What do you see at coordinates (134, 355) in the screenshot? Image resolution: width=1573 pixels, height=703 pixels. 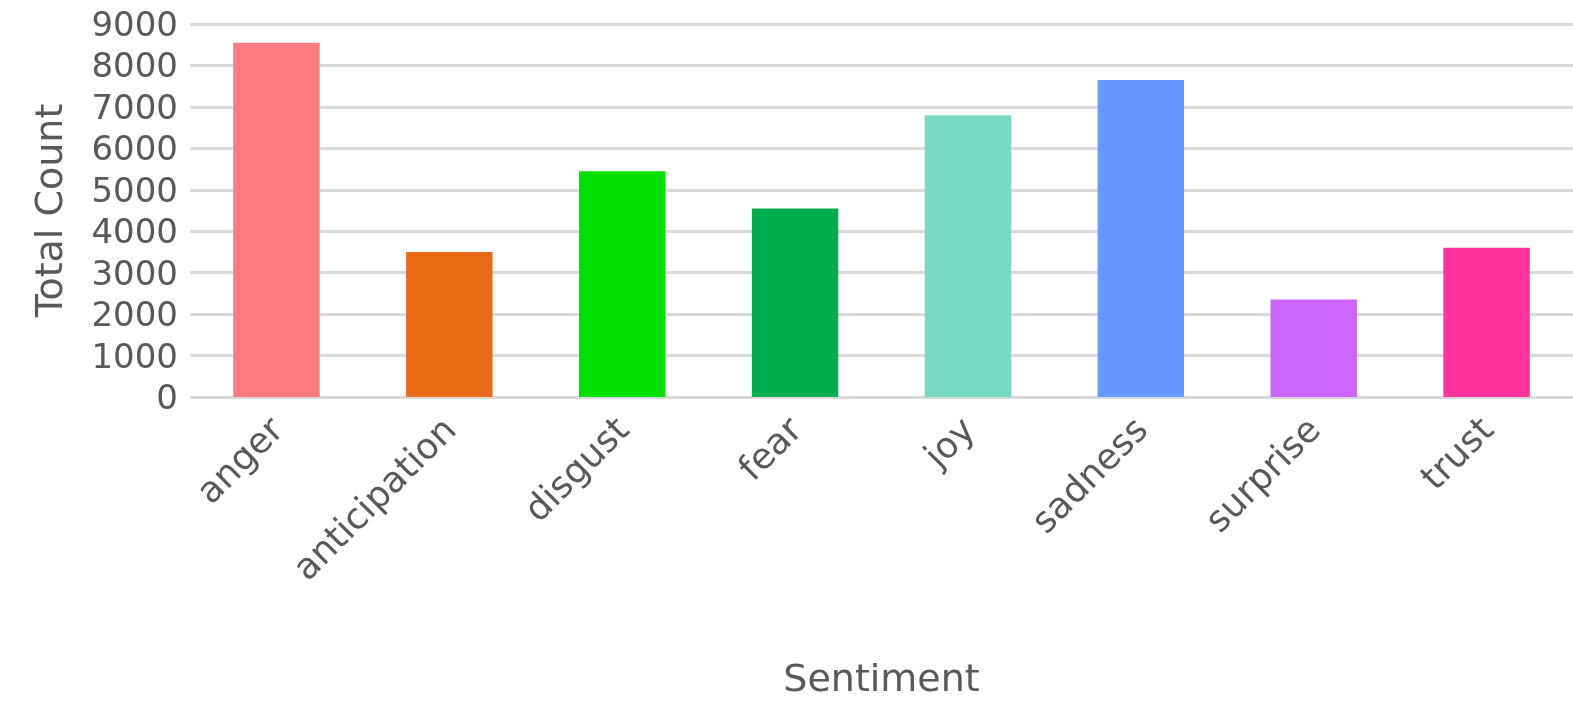 I see `y-tick-label: 1000` at bounding box center [134, 355].